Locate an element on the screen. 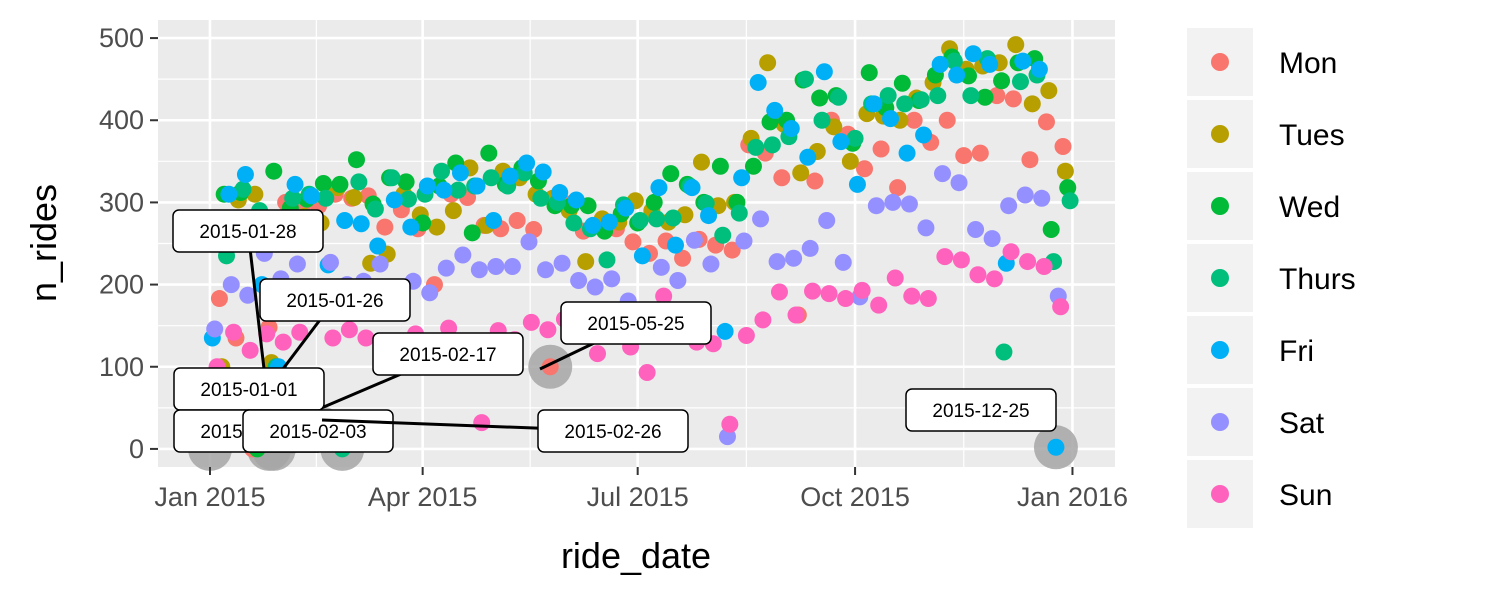  annotation-text: 2015-01-01 is located at coordinates (248, 390).